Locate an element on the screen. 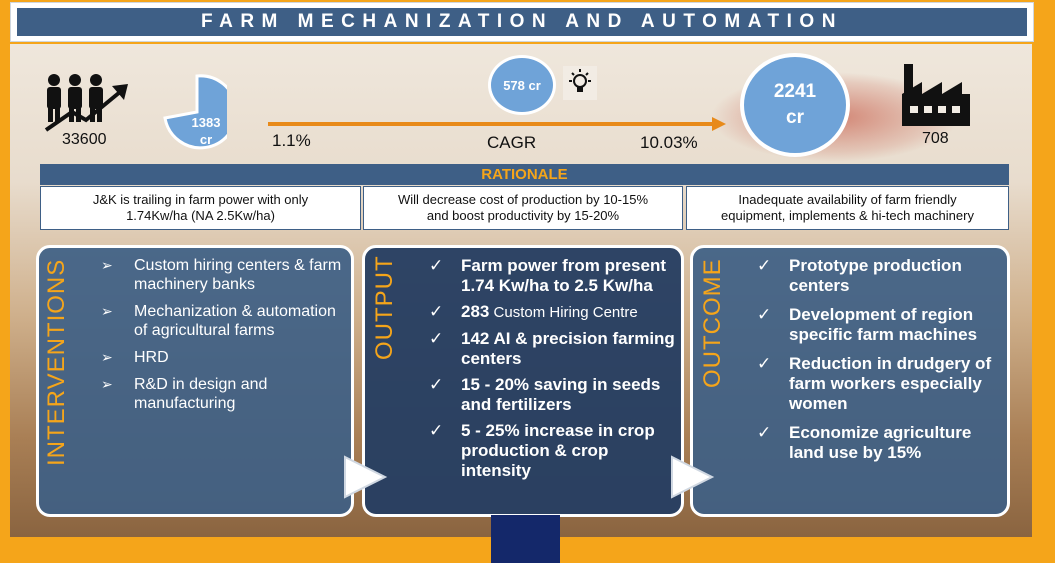  left-value-label: 1383 cr is located at coordinates (206, 131).